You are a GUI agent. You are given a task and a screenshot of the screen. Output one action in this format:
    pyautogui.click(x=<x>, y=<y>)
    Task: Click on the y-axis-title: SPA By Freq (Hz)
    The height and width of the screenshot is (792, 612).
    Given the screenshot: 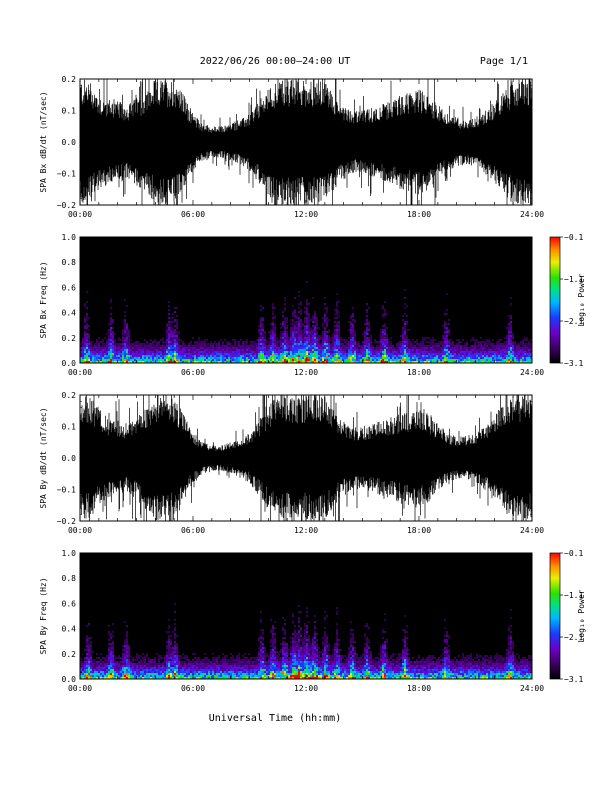 What is the action you would take?
    pyautogui.click(x=43, y=615)
    